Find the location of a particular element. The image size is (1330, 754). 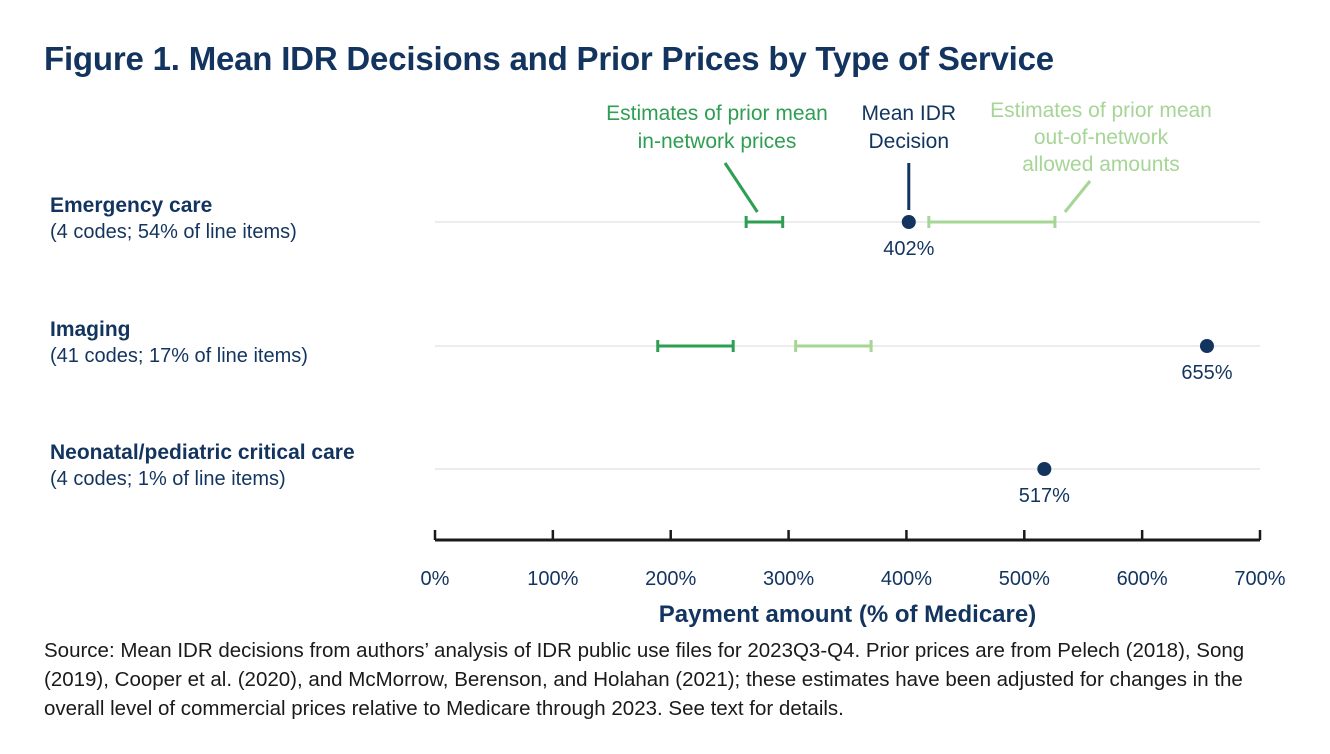

x-tick-label: 400% is located at coordinates (906, 579).